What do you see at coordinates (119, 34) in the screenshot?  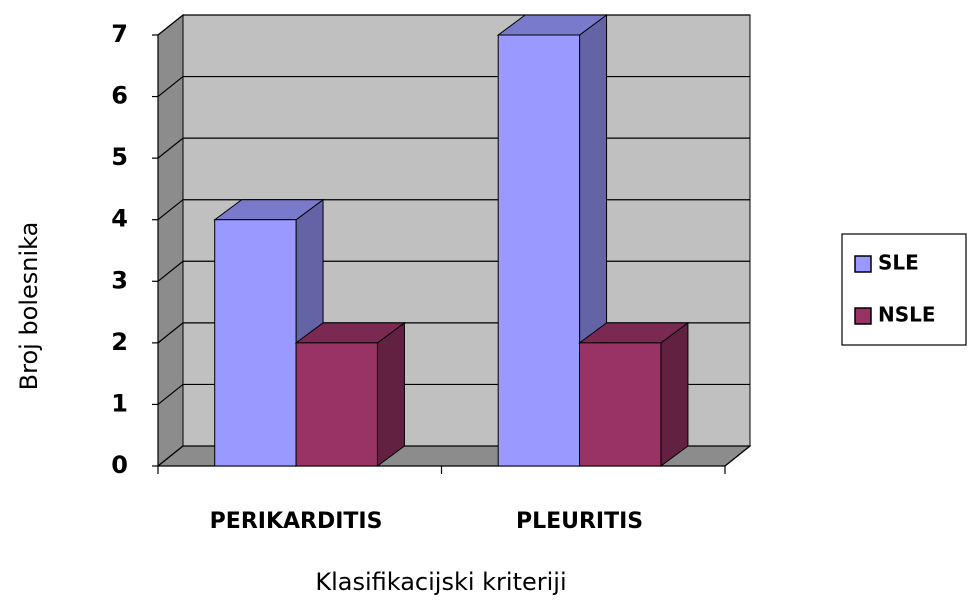 I see `y-tick-label: 7` at bounding box center [119, 34].